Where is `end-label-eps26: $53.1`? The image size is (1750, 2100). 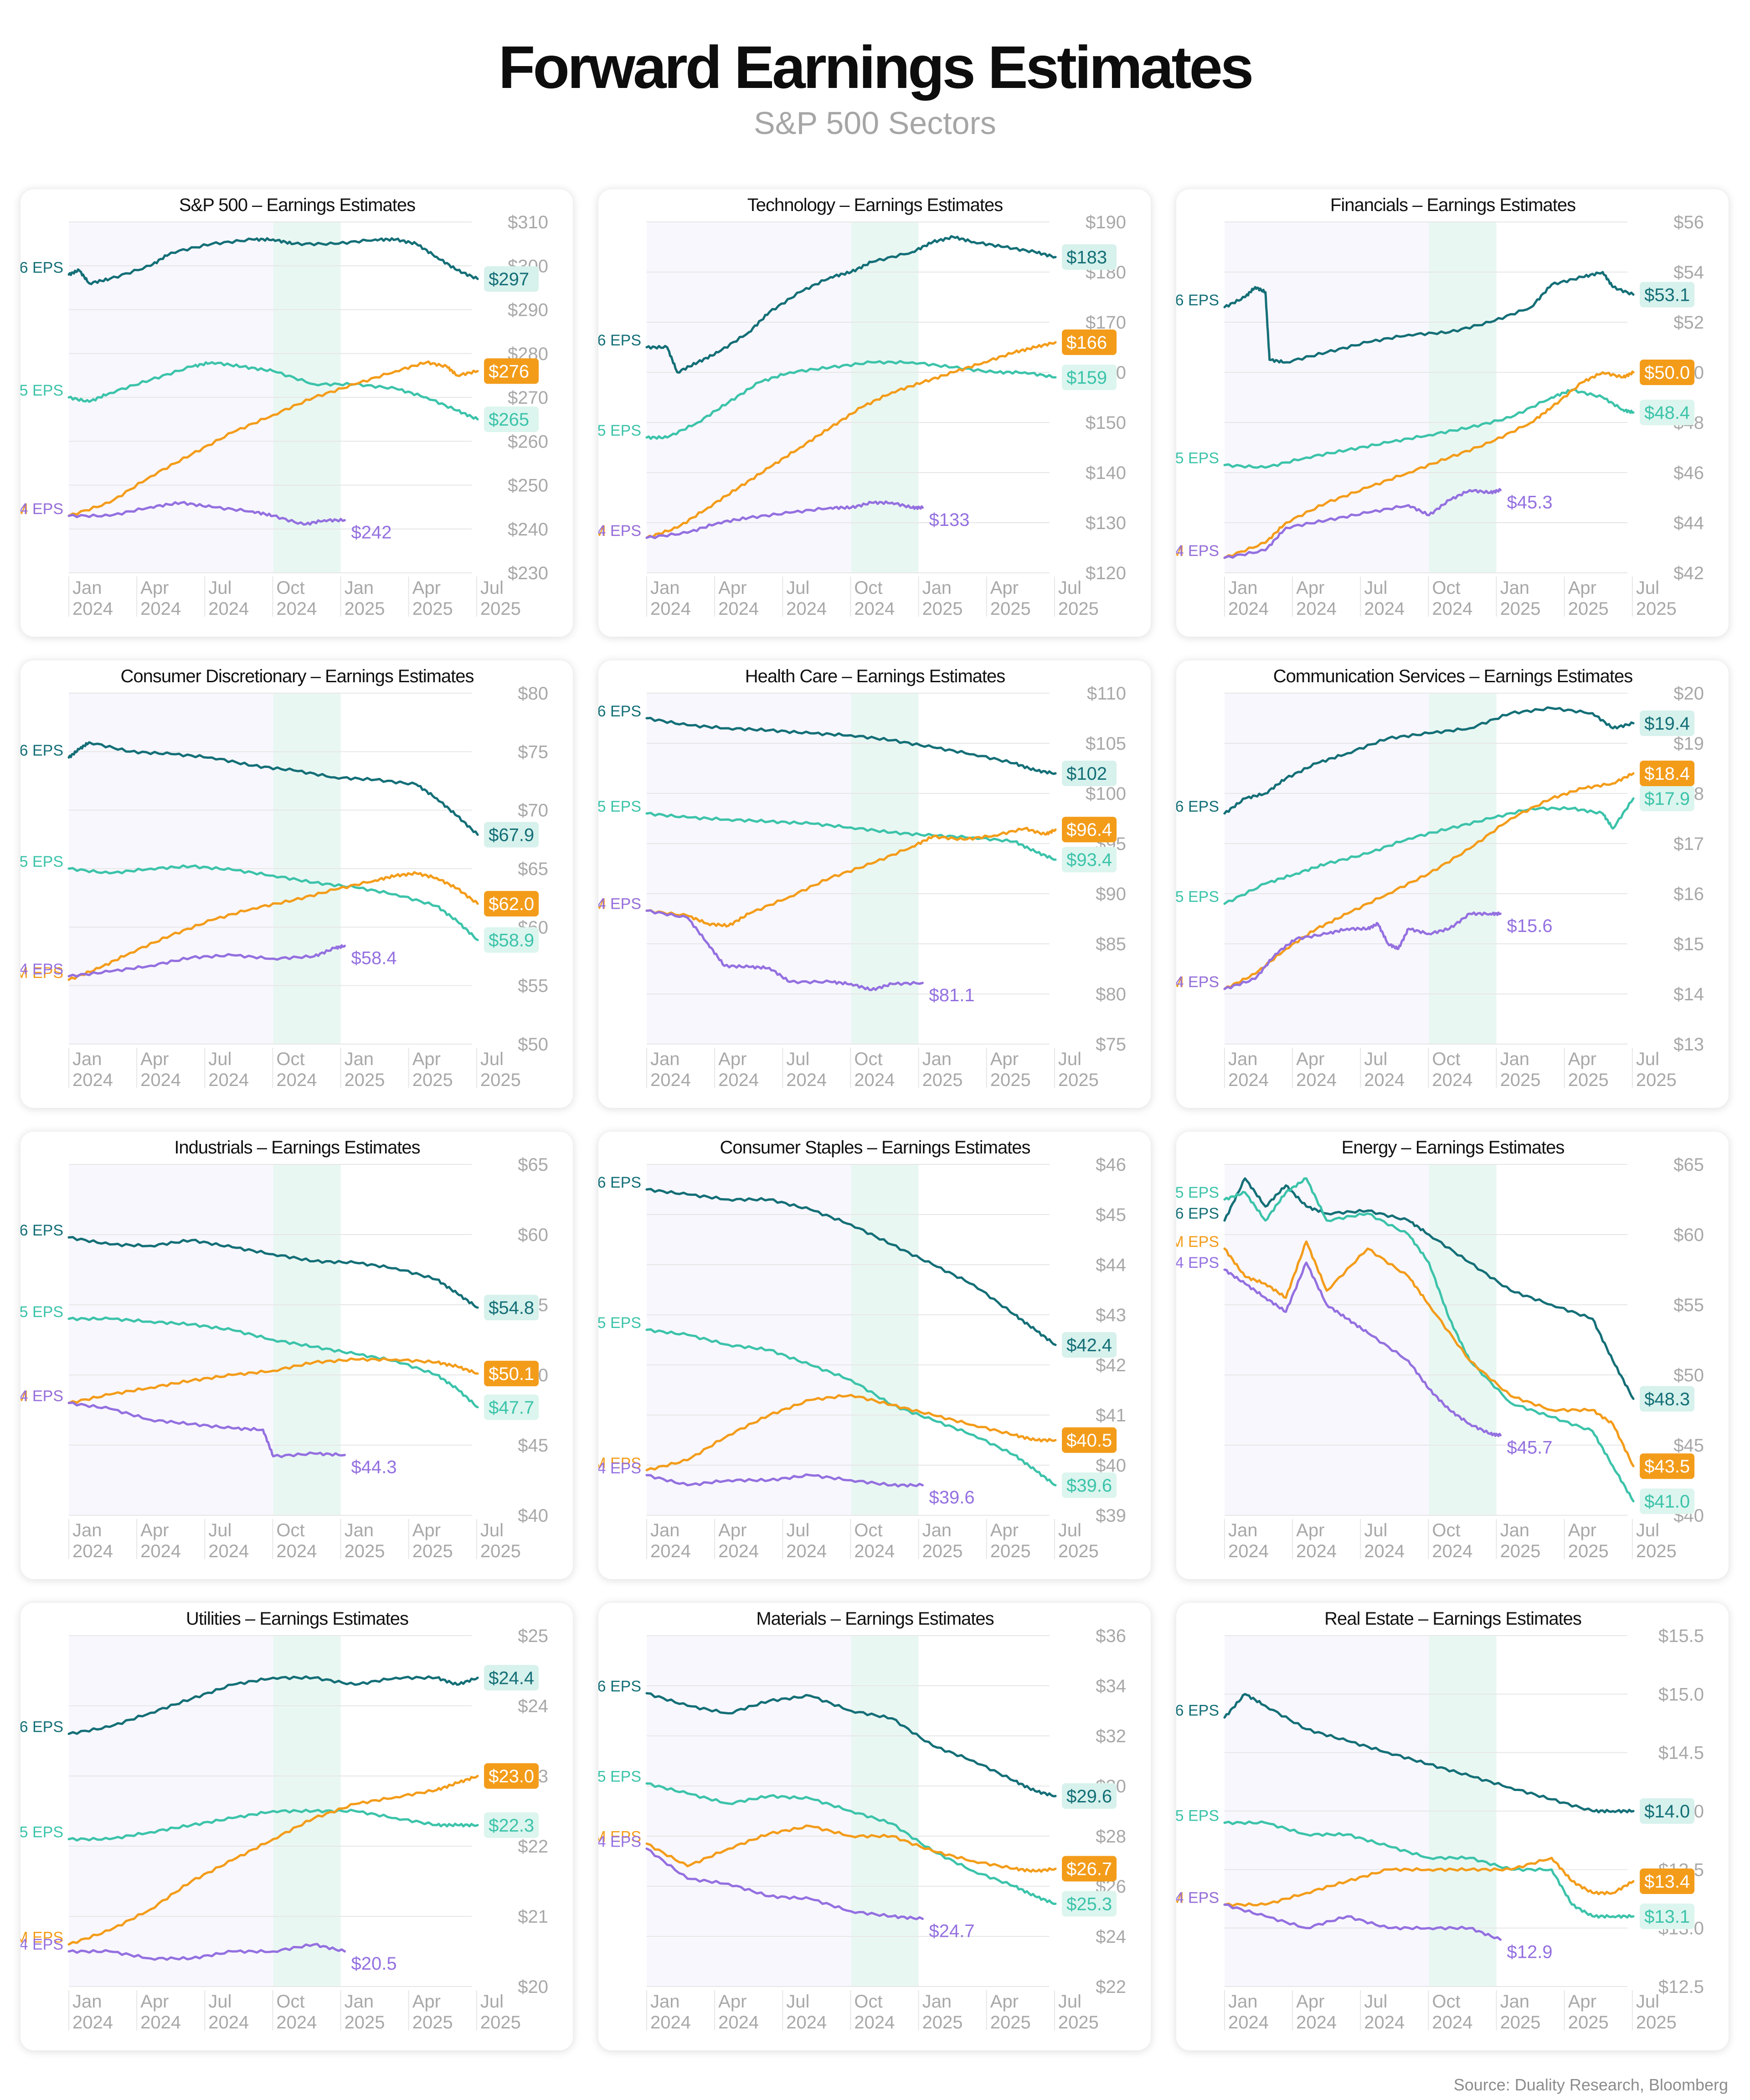
end-label-eps26: $53.1 is located at coordinates (1667, 295).